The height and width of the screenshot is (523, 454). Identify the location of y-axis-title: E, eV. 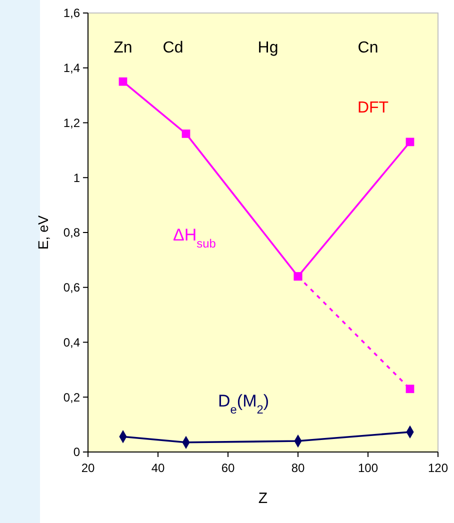
(43, 232).